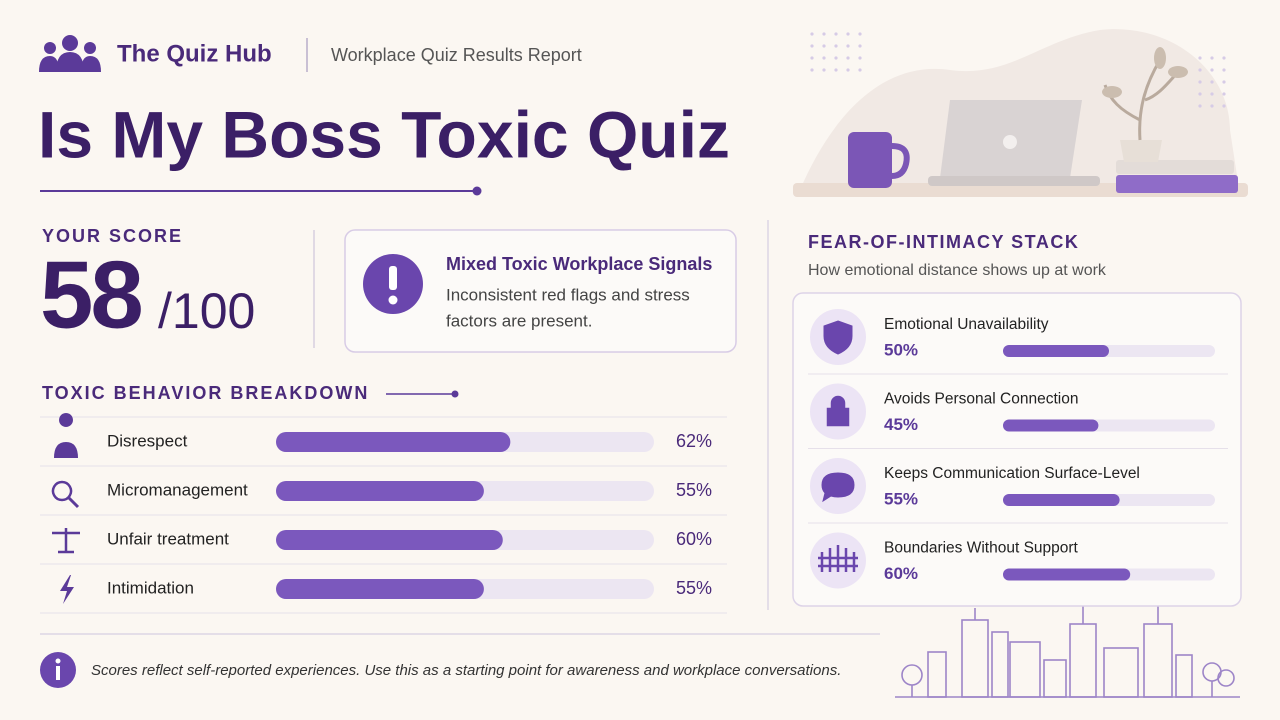  I want to click on value-label: 50%, so click(901, 349).